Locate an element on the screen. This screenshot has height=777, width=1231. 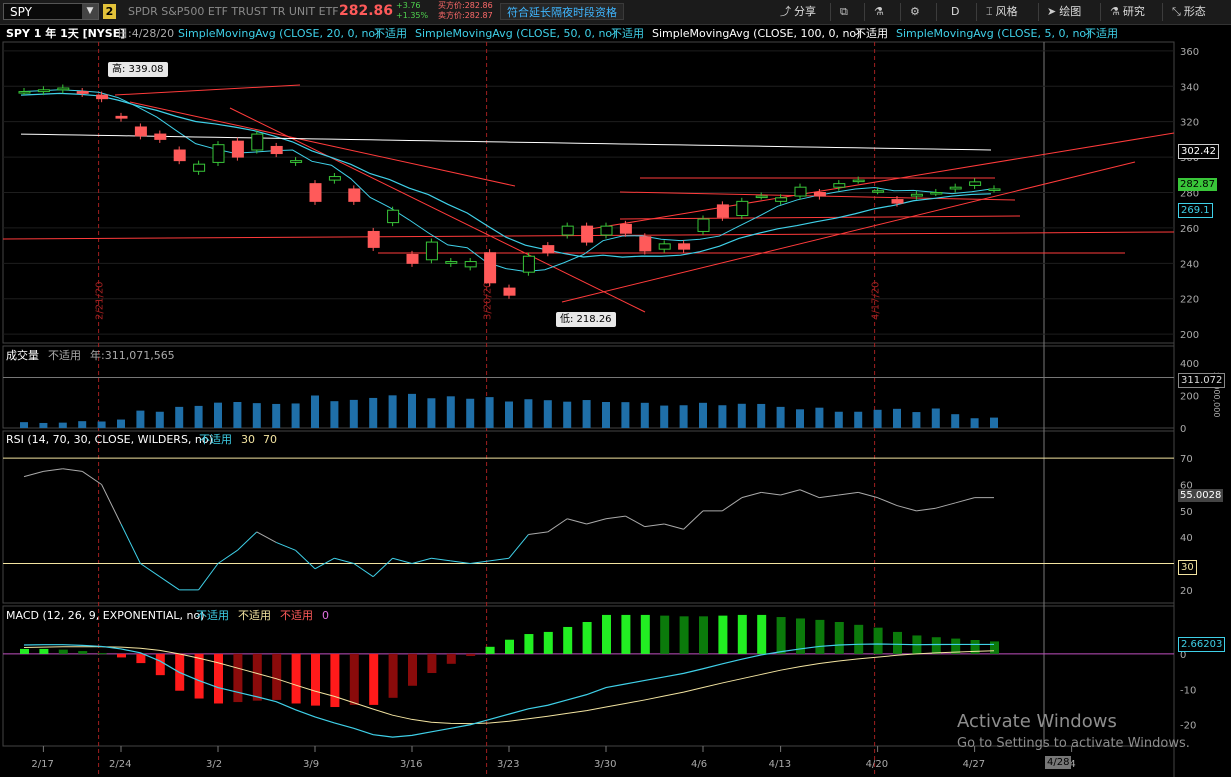
volume-bars is located at coordinates (588, 402).